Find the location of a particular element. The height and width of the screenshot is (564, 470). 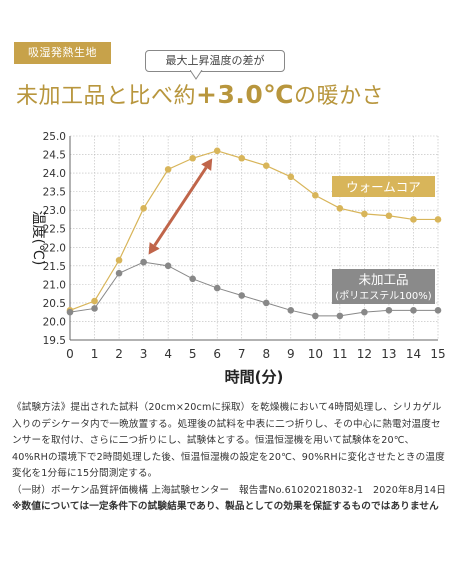

y-tick-label: 25.0 is located at coordinates (54, 137).